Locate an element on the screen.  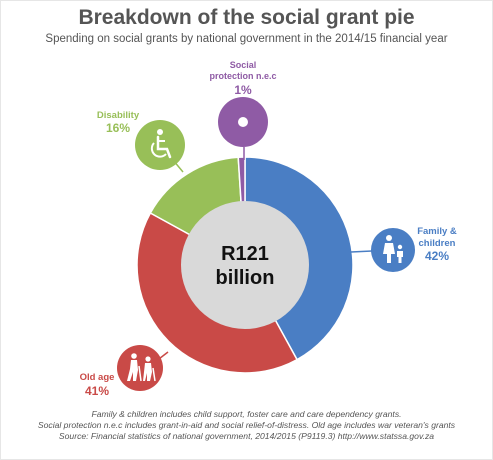
center-label-amount: R121 is located at coordinates (245, 254).